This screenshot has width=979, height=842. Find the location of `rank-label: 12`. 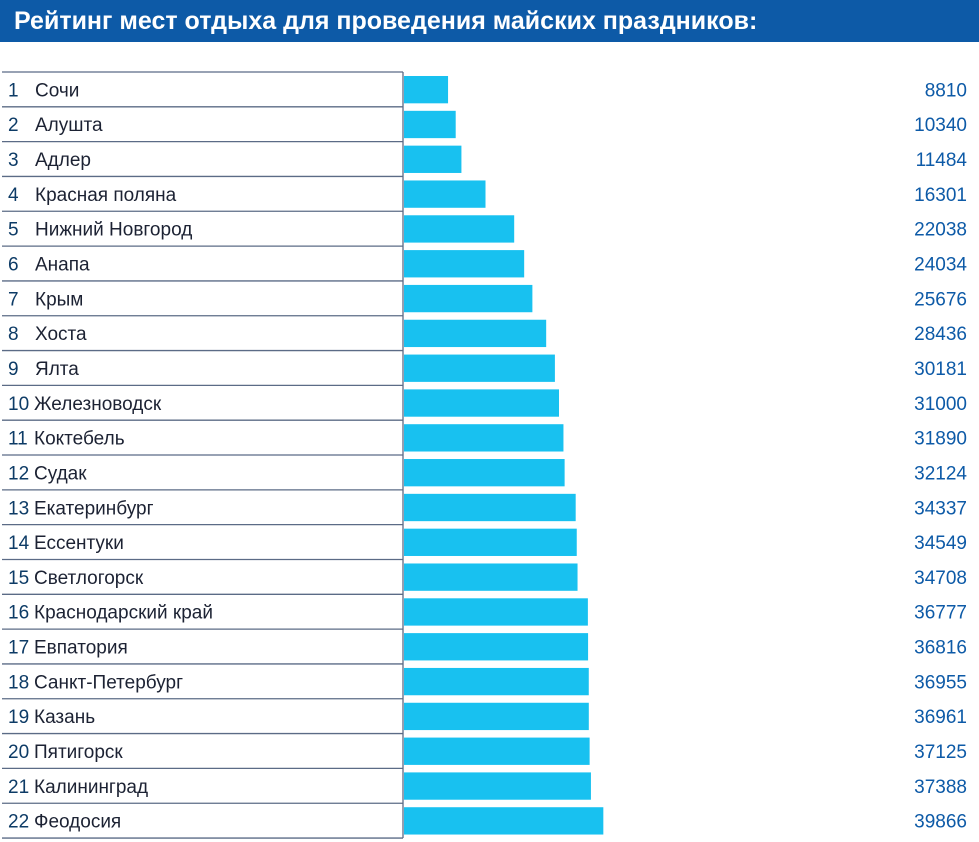

rank-label: 12 is located at coordinates (18, 473).